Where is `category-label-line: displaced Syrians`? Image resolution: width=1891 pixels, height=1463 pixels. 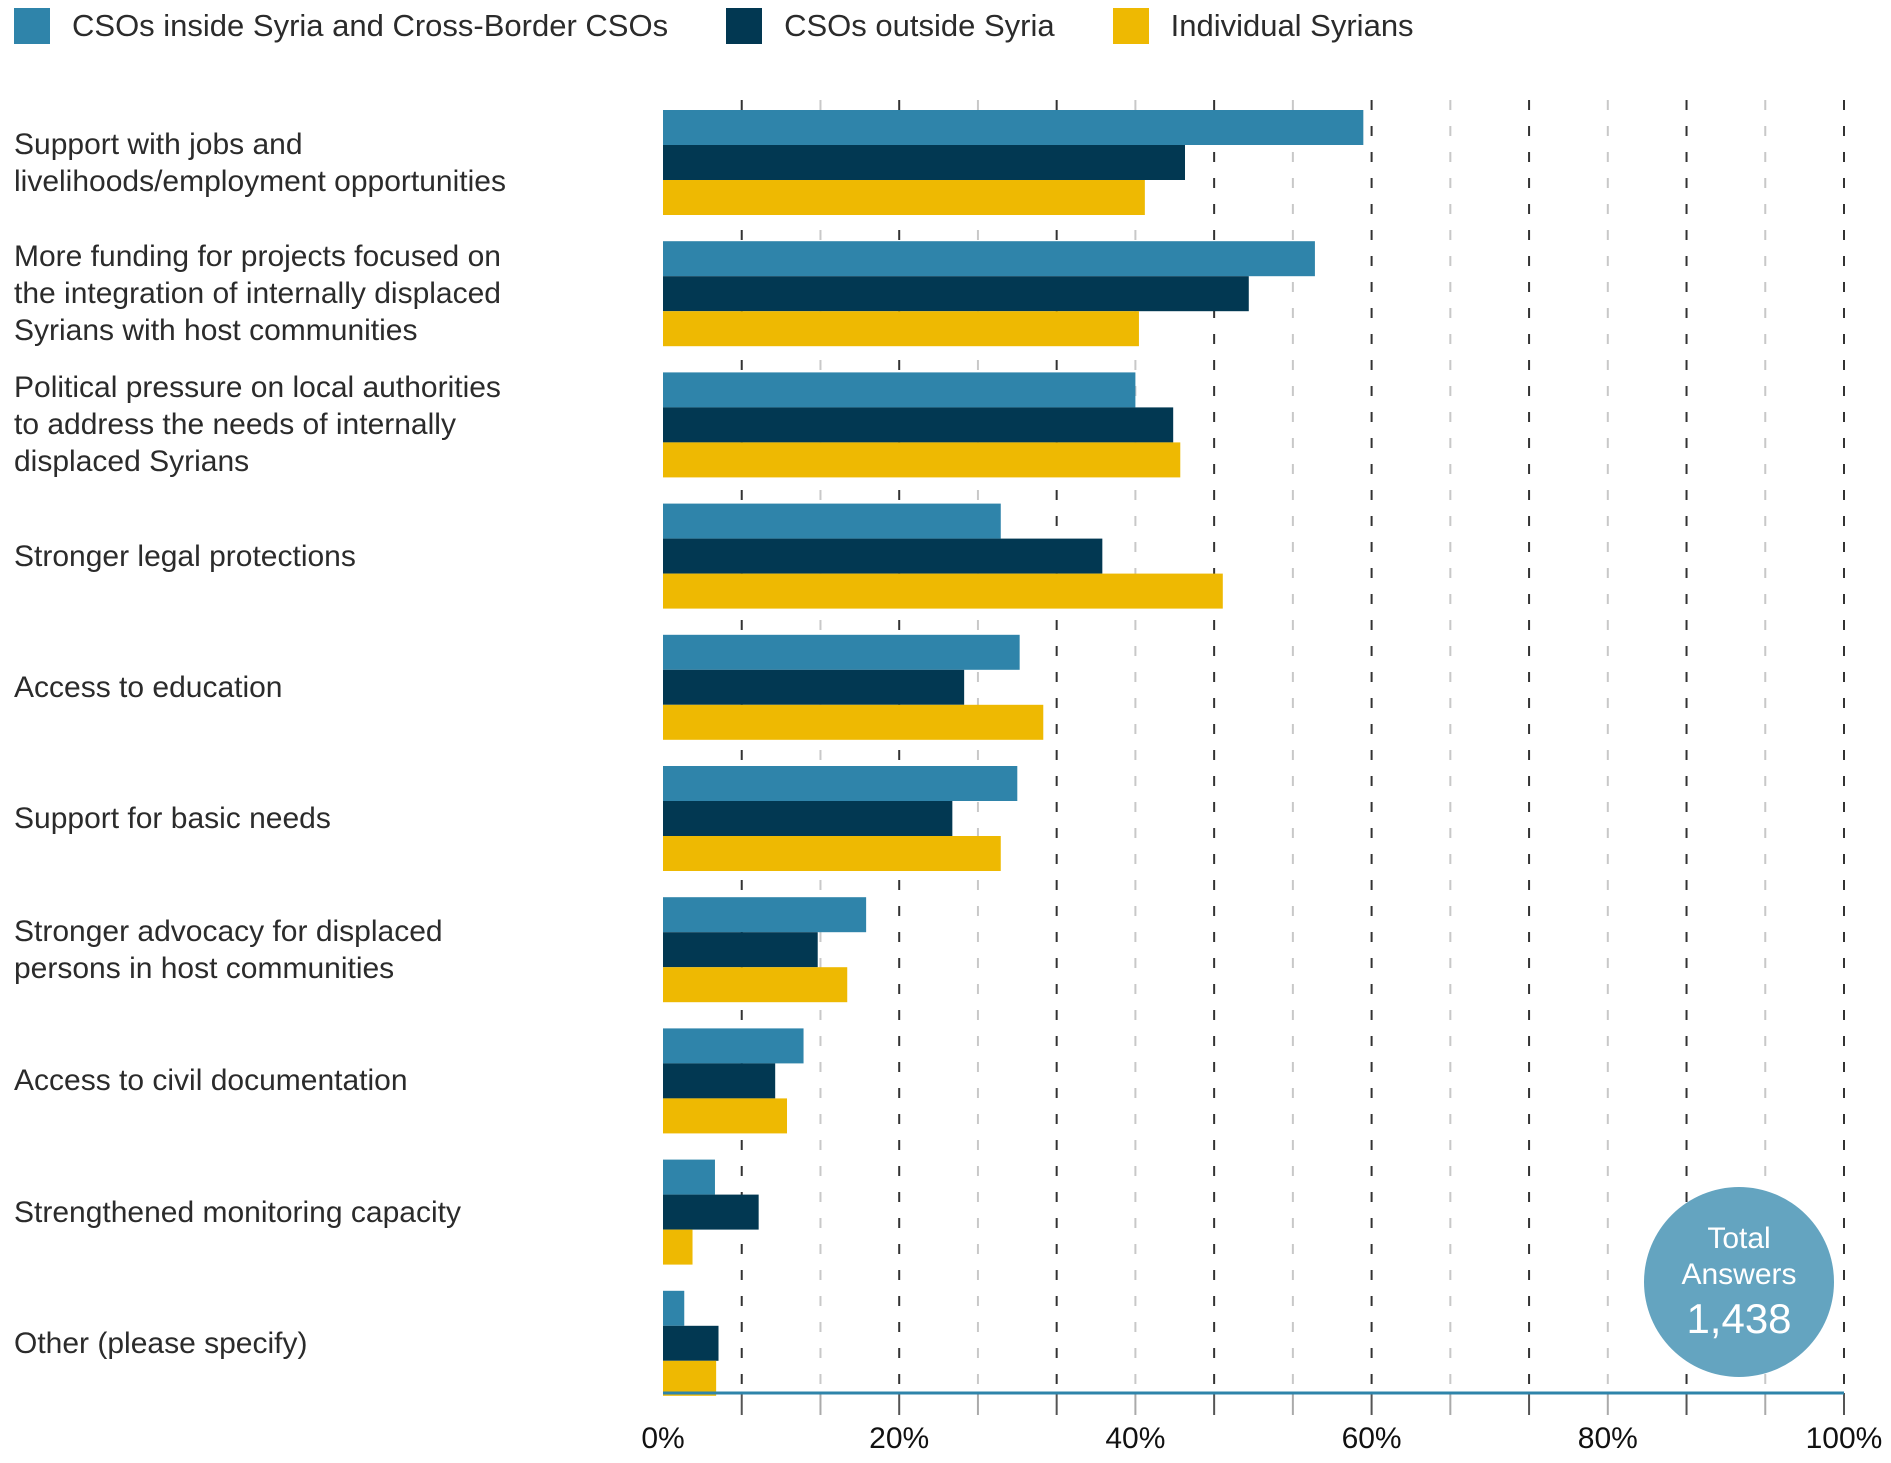
category-label-line: displaced Syrians is located at coordinates (132, 462).